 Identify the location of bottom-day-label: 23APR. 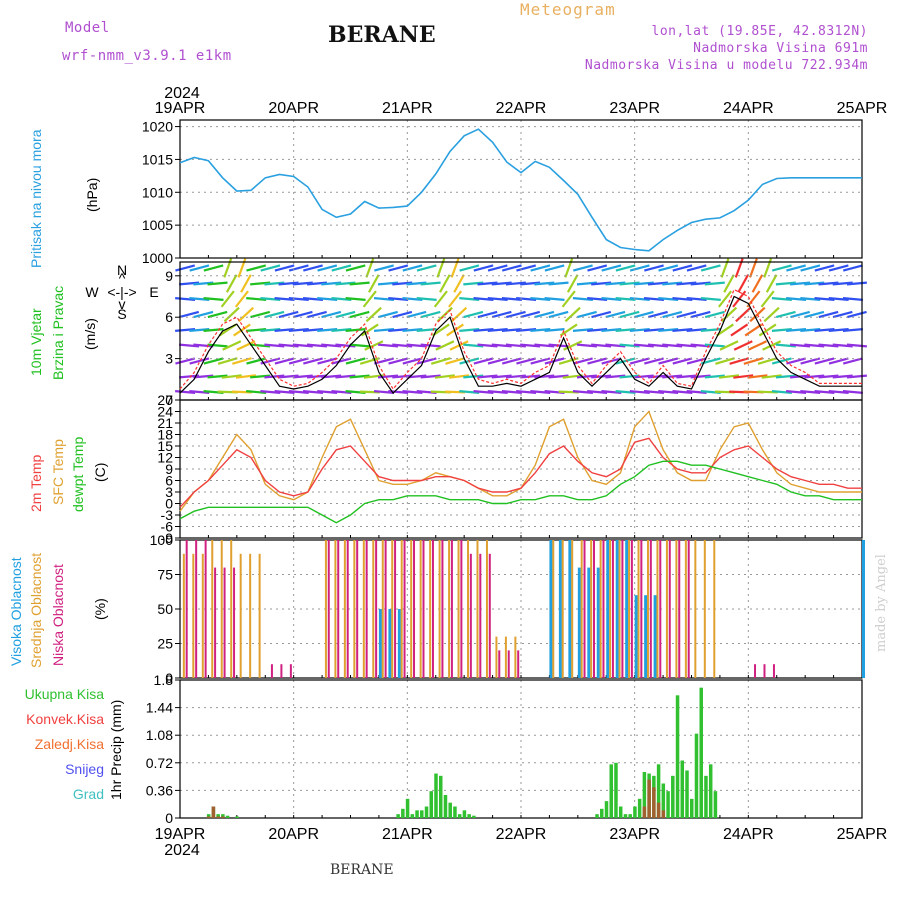
(634, 834).